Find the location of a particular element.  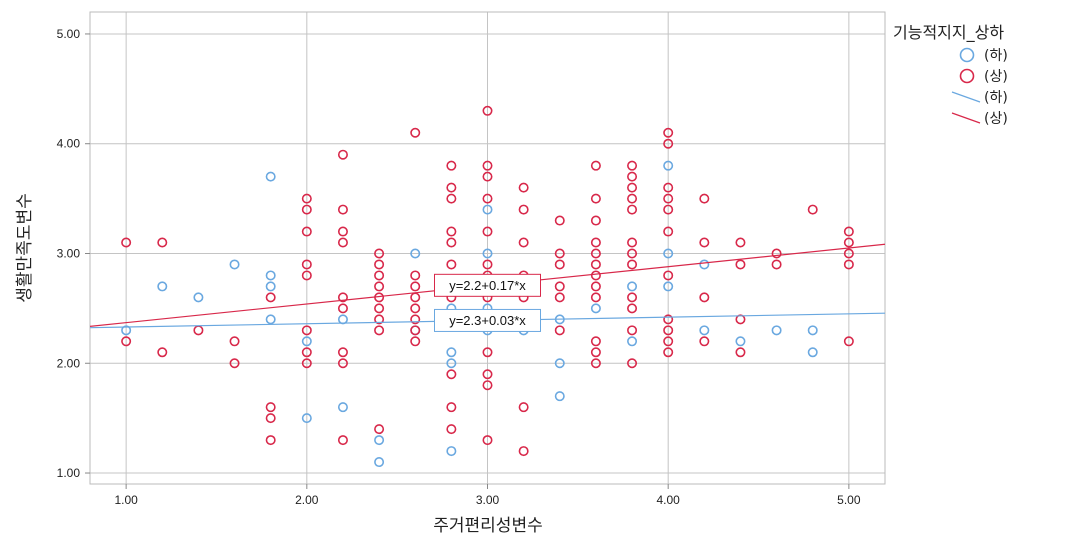

y-tick-label: 4.00 is located at coordinates (69, 144).